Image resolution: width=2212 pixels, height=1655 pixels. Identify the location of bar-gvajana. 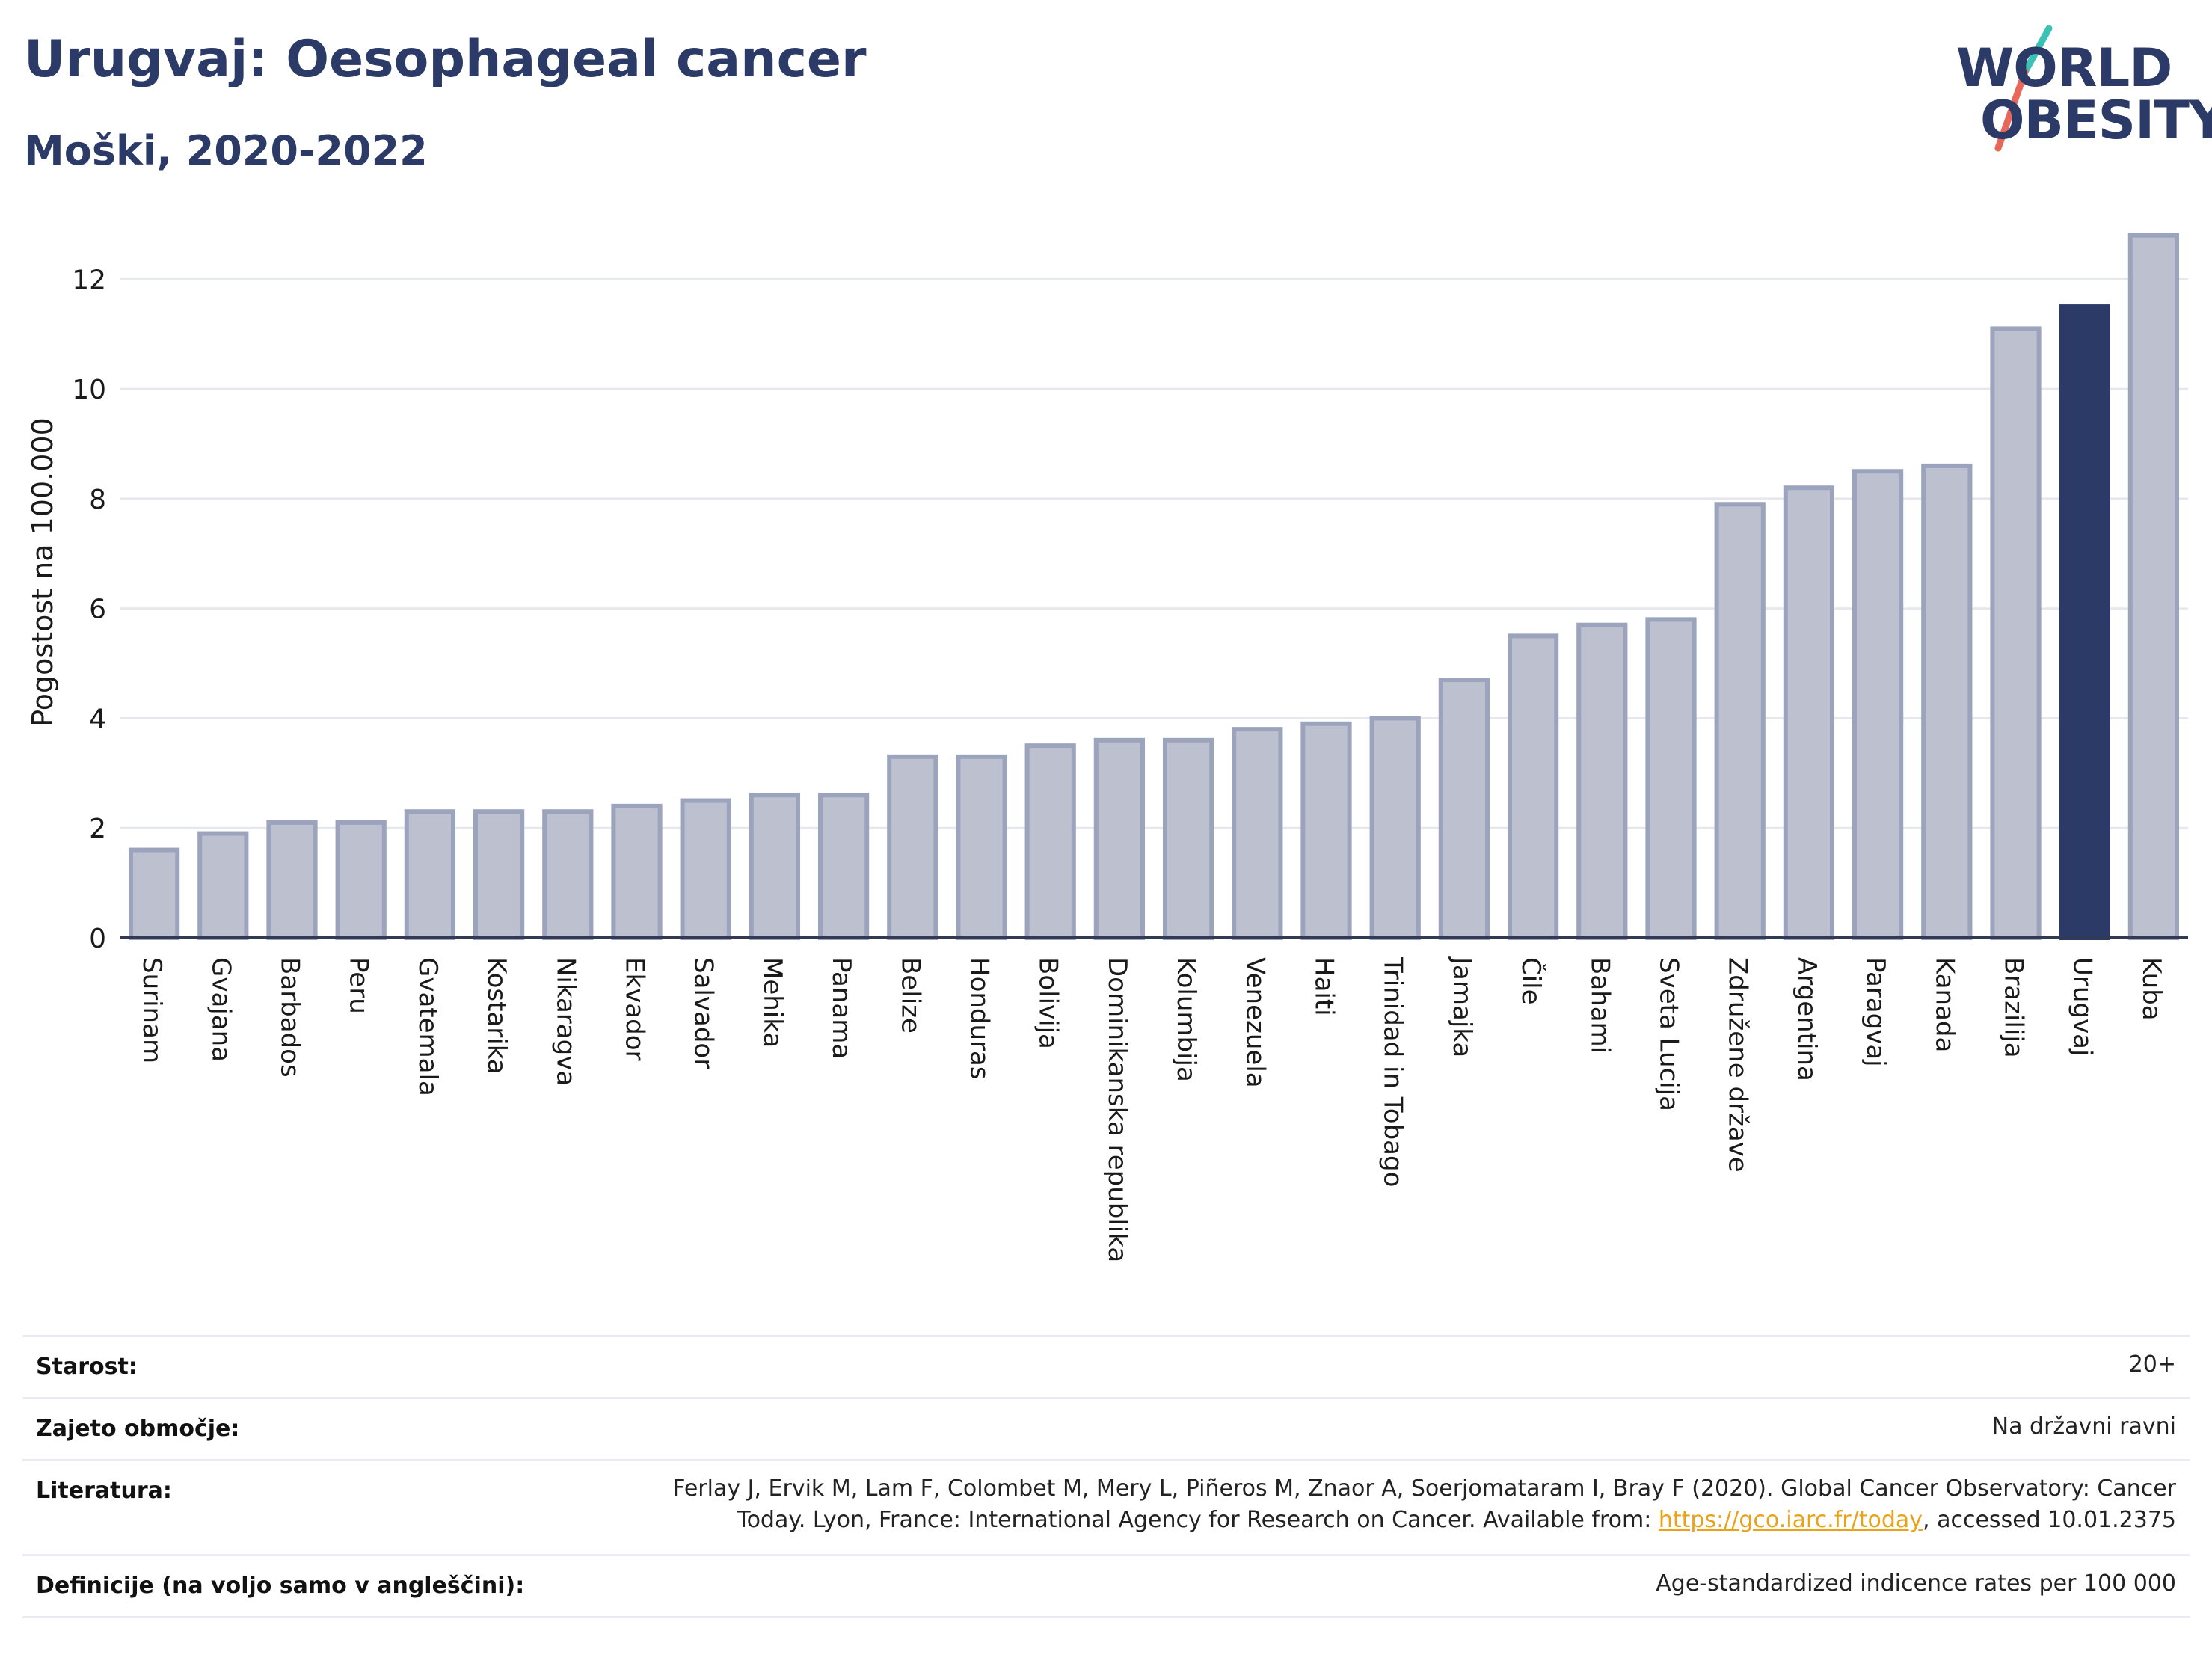
(223, 885).